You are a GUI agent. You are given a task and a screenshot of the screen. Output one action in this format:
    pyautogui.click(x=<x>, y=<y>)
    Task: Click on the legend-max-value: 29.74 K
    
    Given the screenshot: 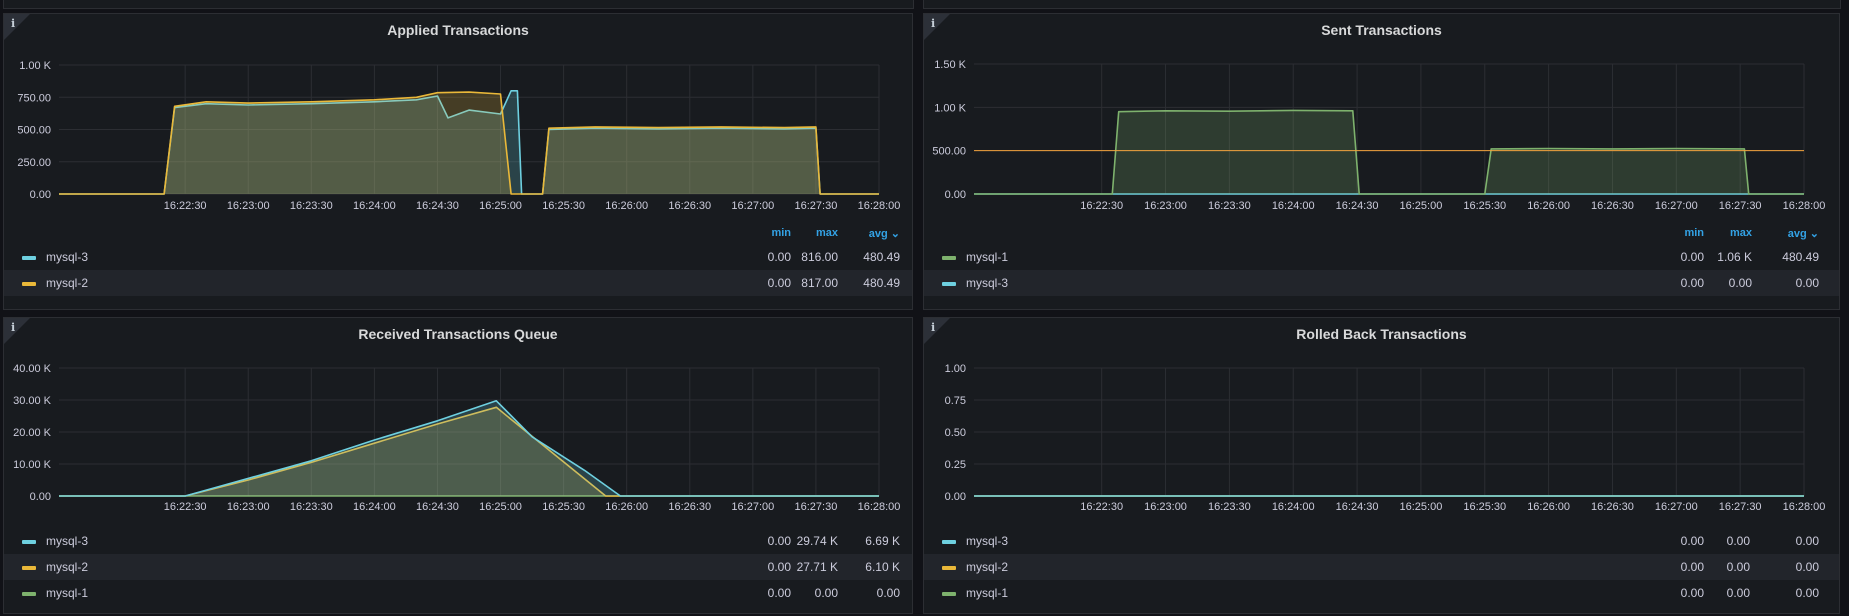 What is the action you would take?
    pyautogui.click(x=817, y=541)
    